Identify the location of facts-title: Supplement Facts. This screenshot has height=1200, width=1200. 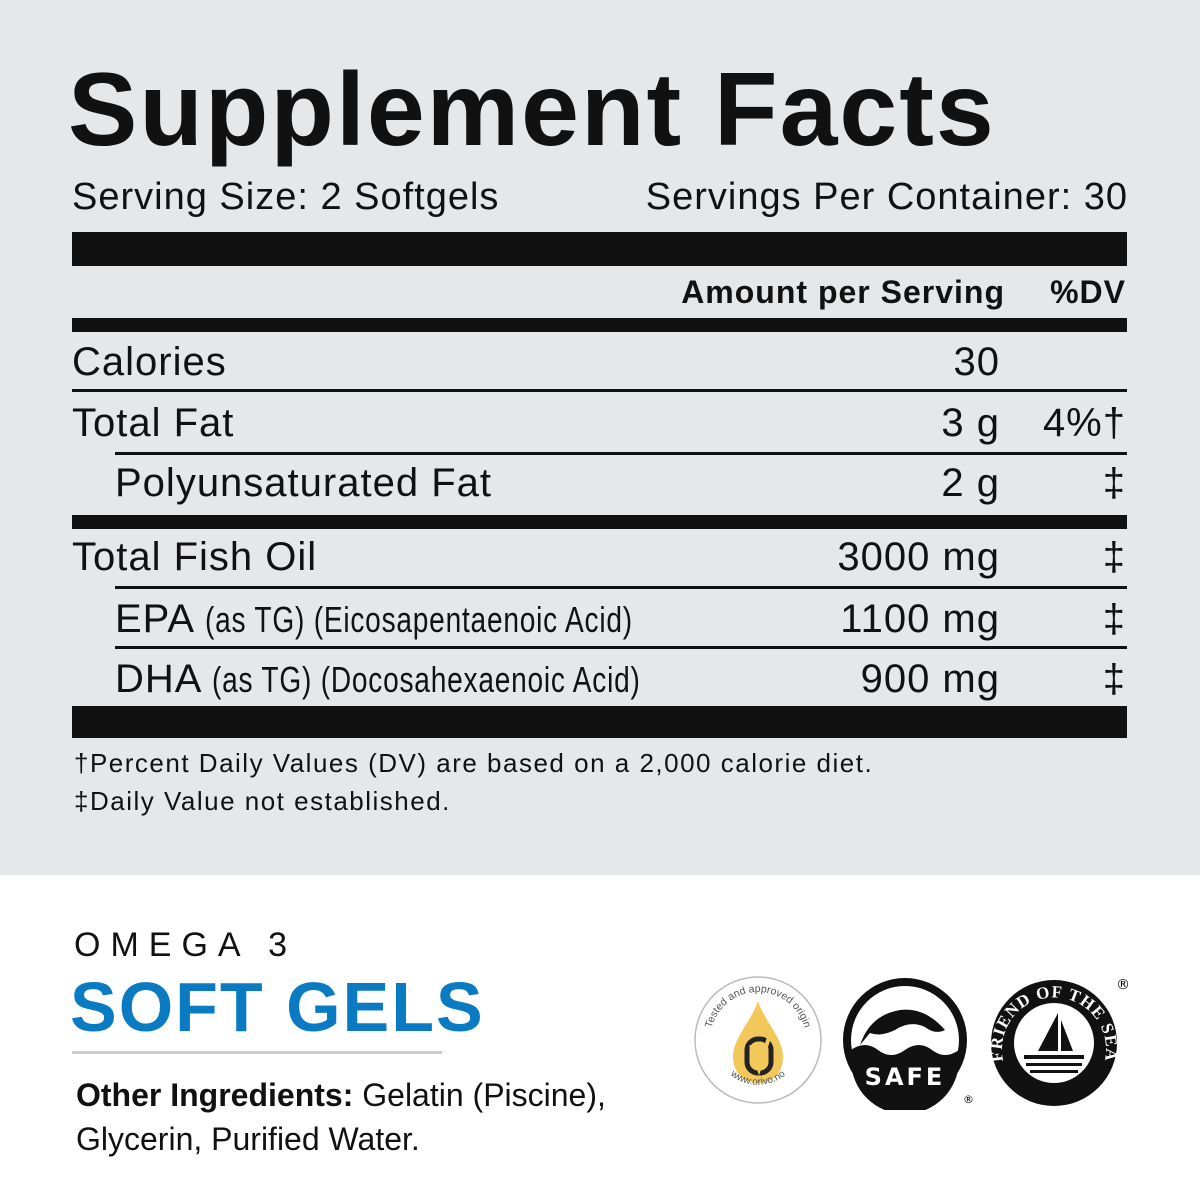
(532, 110).